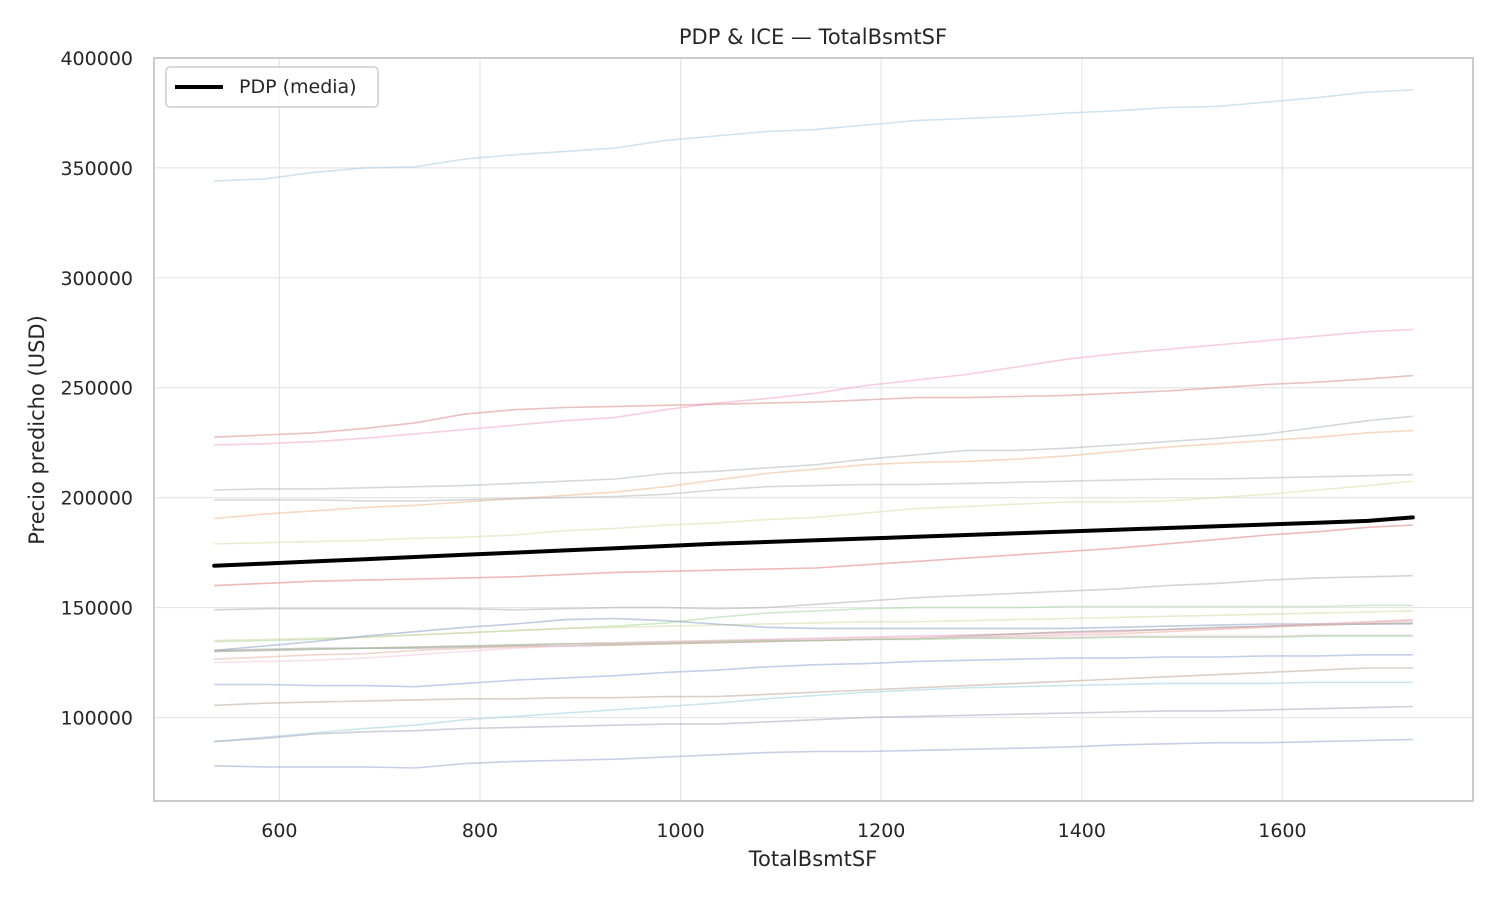 The width and height of the screenshot is (1500, 900). I want to click on legend: PDP (media), so click(272, 87).